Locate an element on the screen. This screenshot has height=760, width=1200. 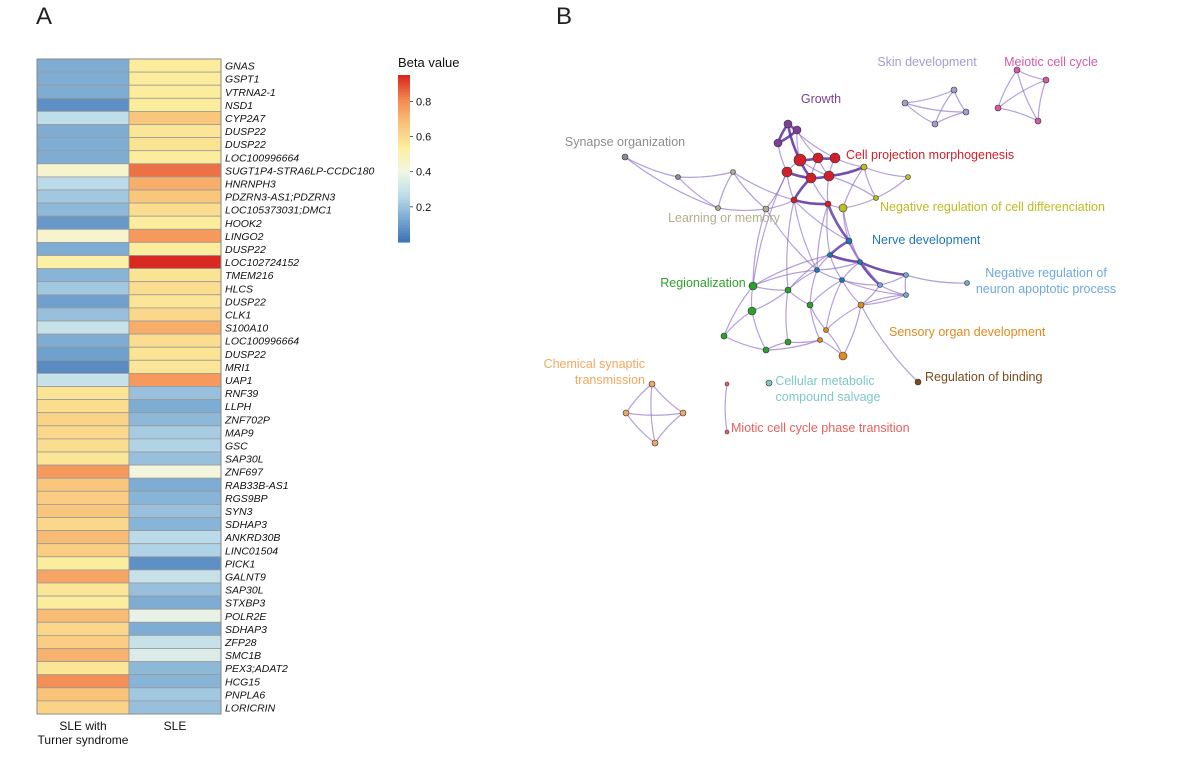
gene-label: RAB33B-AS1 is located at coordinates (257, 486).